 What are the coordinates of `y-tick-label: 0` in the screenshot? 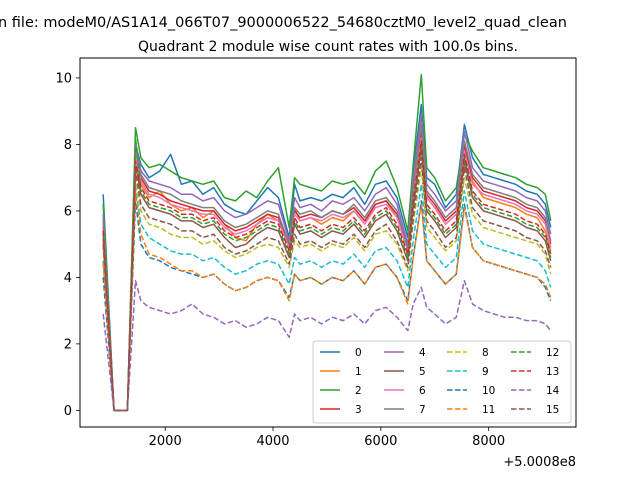 It's located at (68, 411).